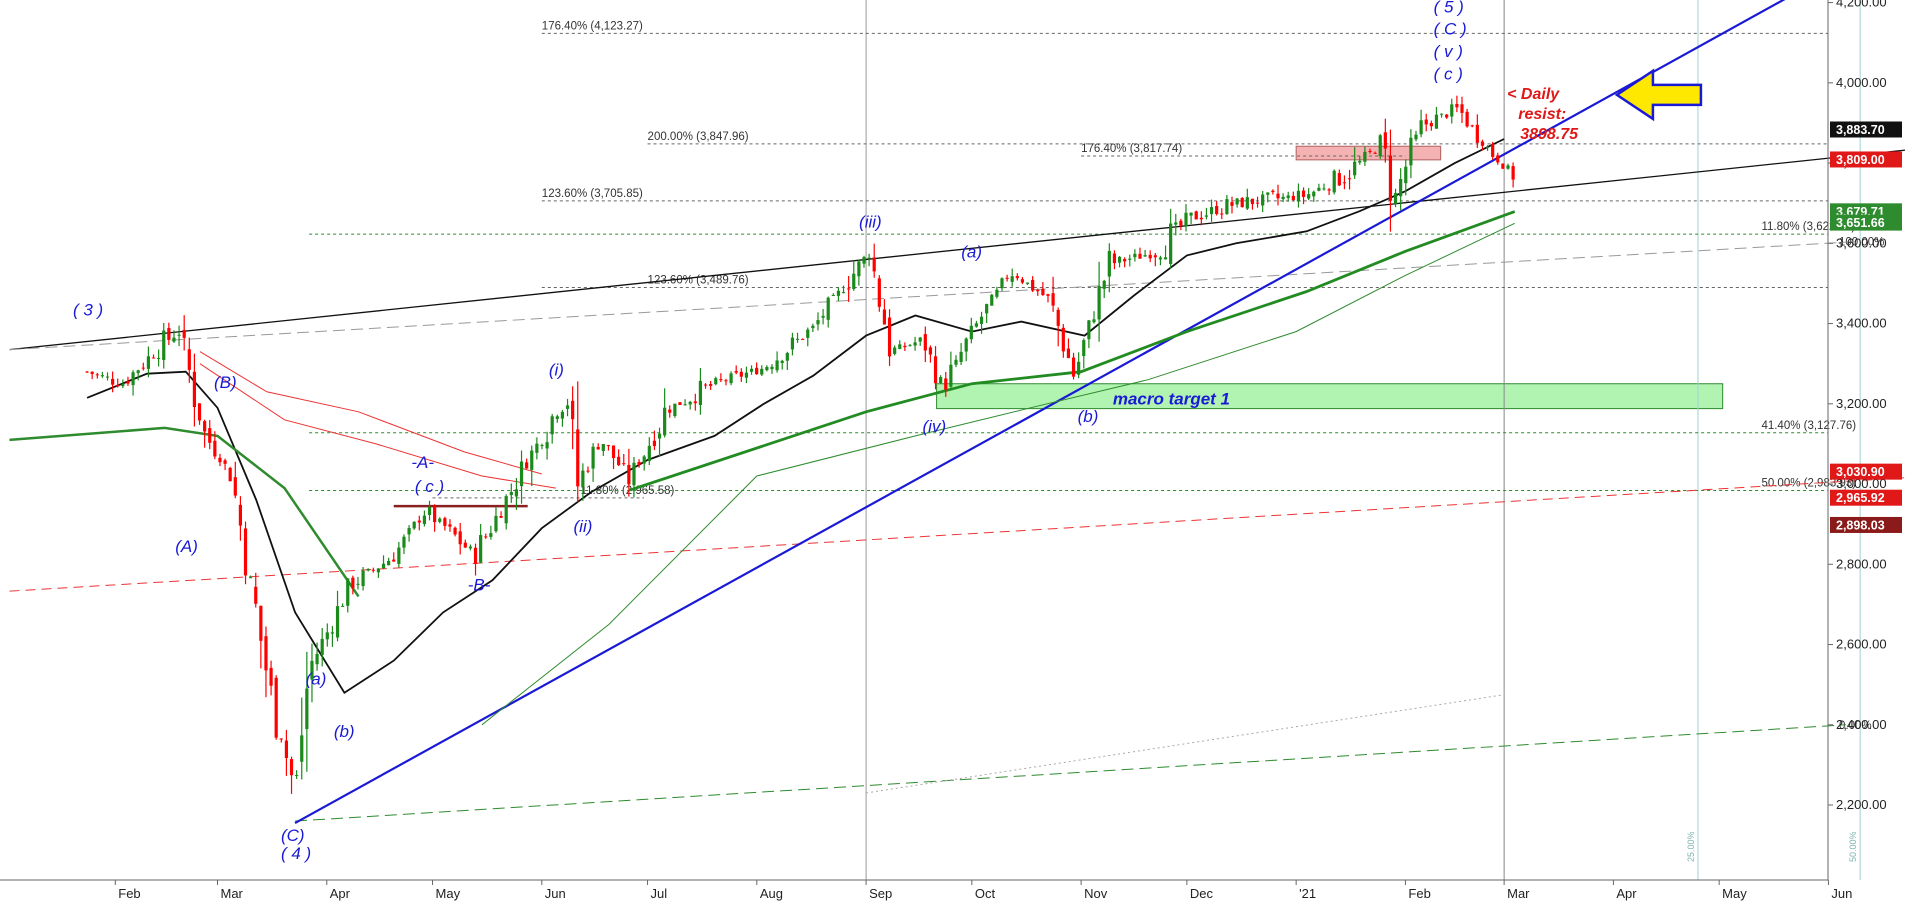 The height and width of the screenshot is (911, 1905). I want to click on wave-label: ( c ), so click(1448, 74).